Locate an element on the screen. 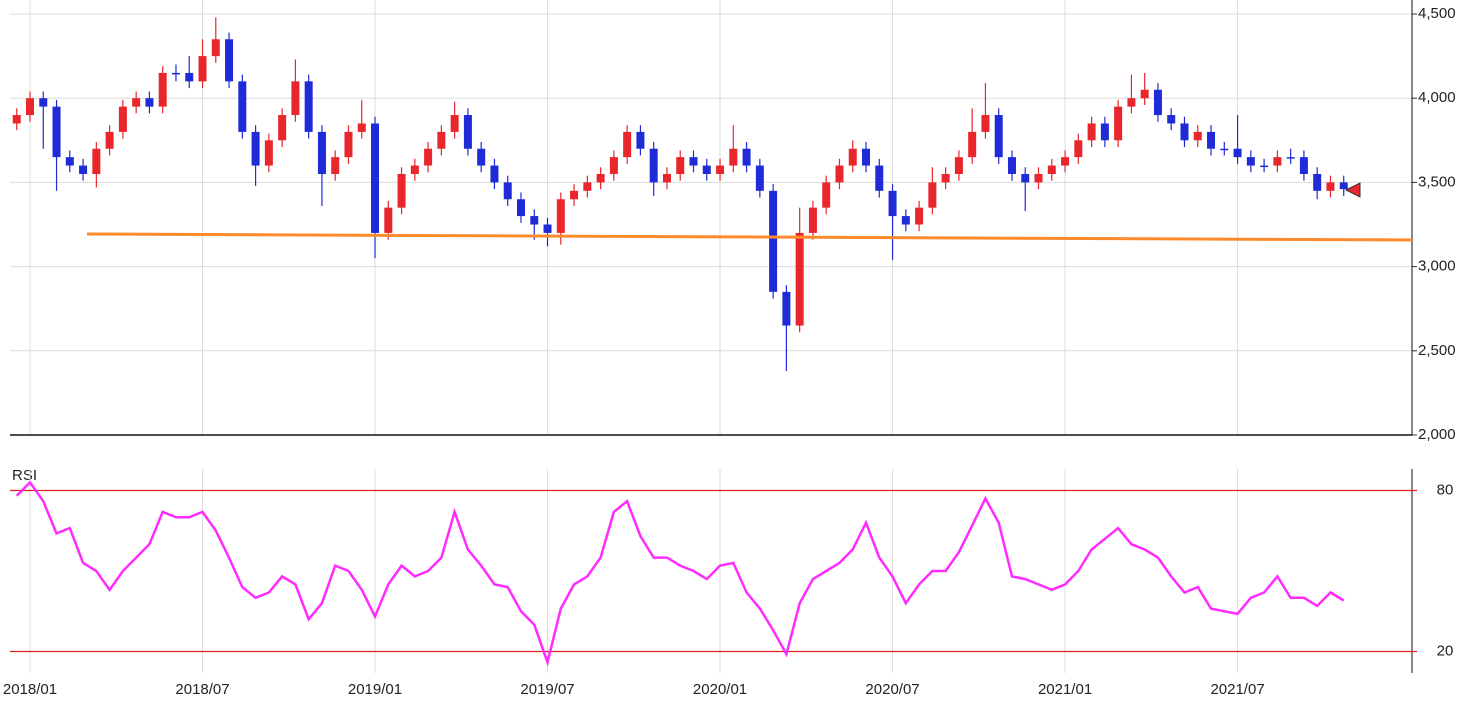 This screenshot has width=1475, height=703. y-tick-label: 3,500 is located at coordinates (1437, 181).